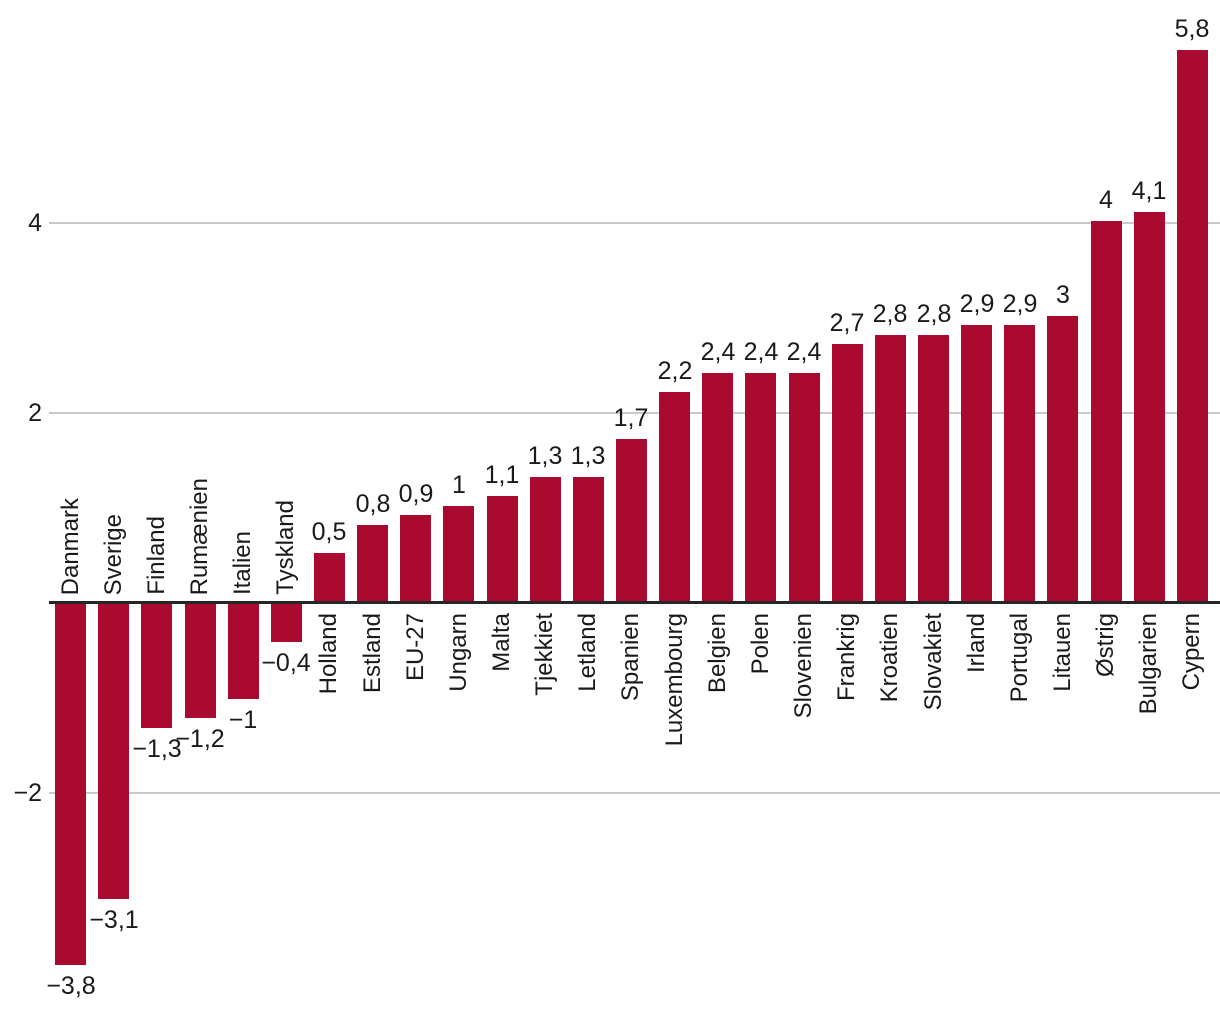 The height and width of the screenshot is (1020, 1220). What do you see at coordinates (675, 371) in the screenshot?
I see `value-label-luxembourg: 2,2` at bounding box center [675, 371].